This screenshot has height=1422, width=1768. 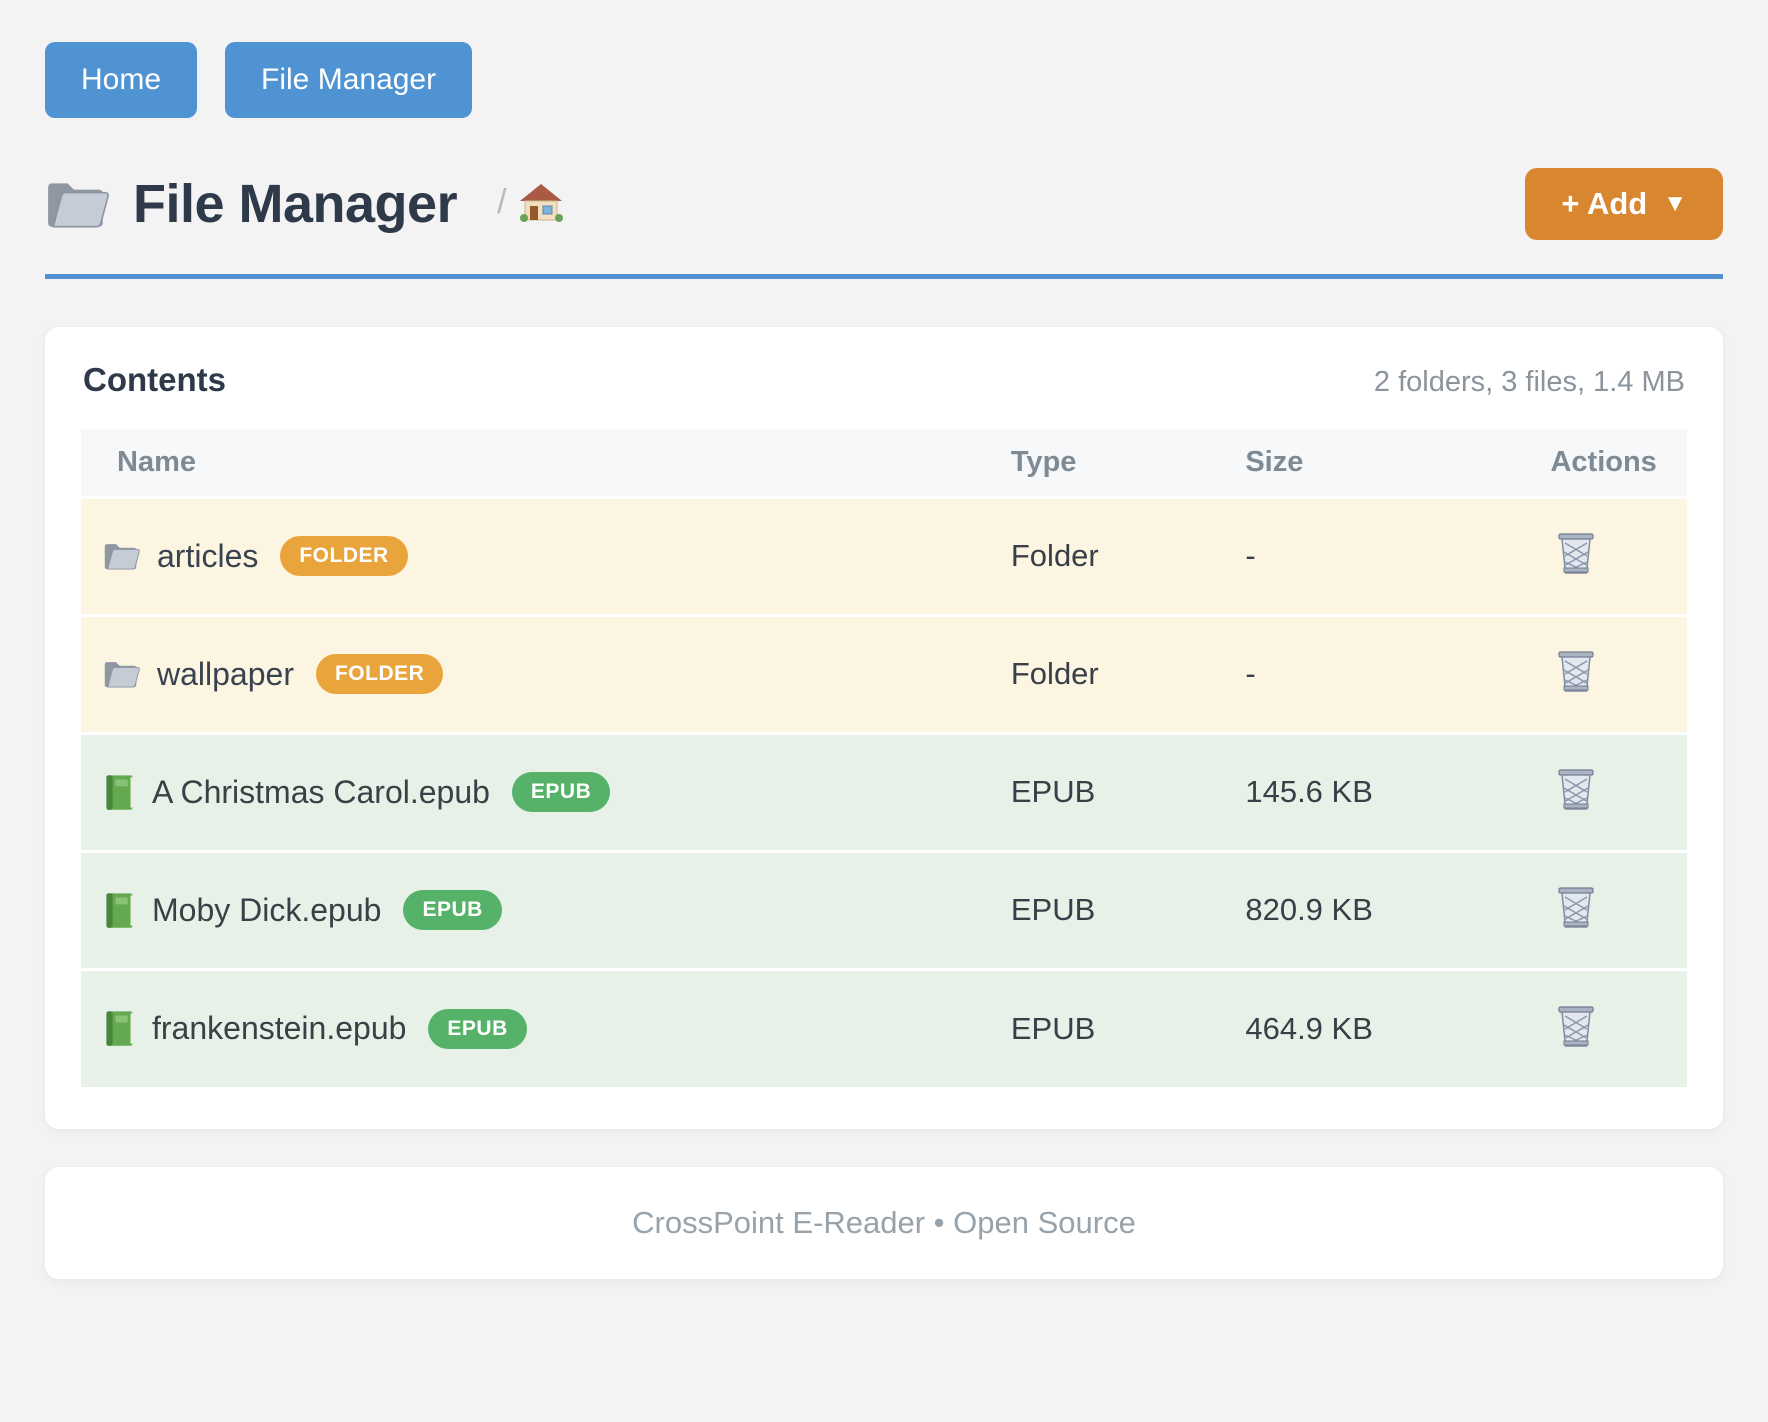 What do you see at coordinates (1604, 203) in the screenshot?
I see `add-button-label: + Add` at bounding box center [1604, 203].